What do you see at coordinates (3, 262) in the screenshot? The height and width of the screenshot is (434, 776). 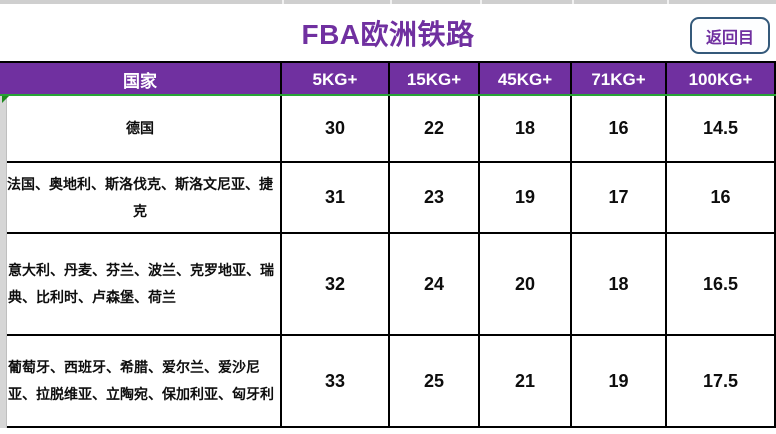 I see `sheet-left-edge` at bounding box center [3, 262].